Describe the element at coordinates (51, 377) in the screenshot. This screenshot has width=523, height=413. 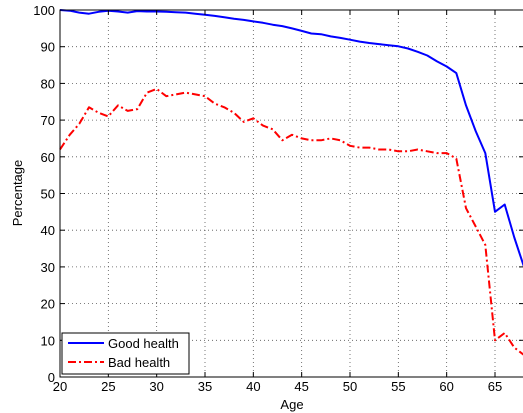
I see `y-tick-label: 0` at that location.